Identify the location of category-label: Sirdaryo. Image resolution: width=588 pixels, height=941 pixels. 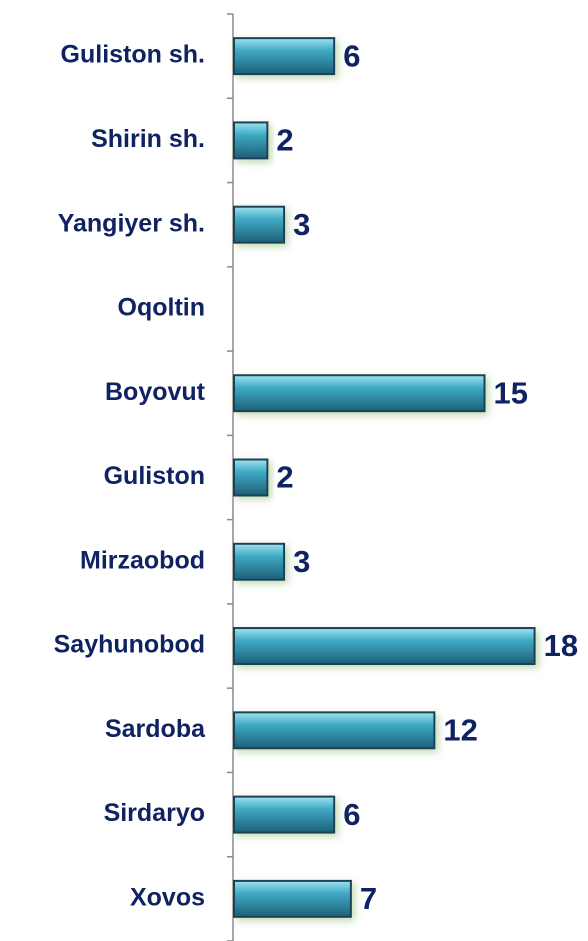
(154, 813).